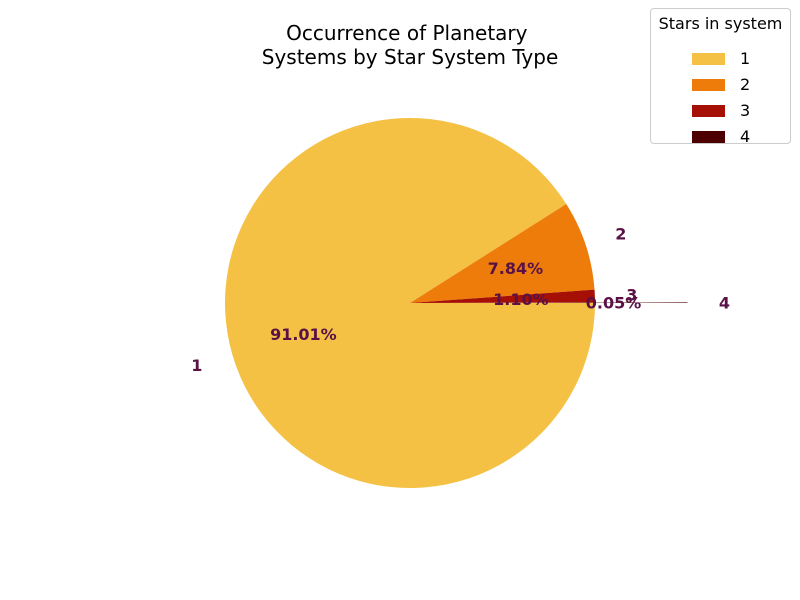 The image size is (800, 600). What do you see at coordinates (745, 84) in the screenshot?
I see `legend-label-2: 2` at bounding box center [745, 84].